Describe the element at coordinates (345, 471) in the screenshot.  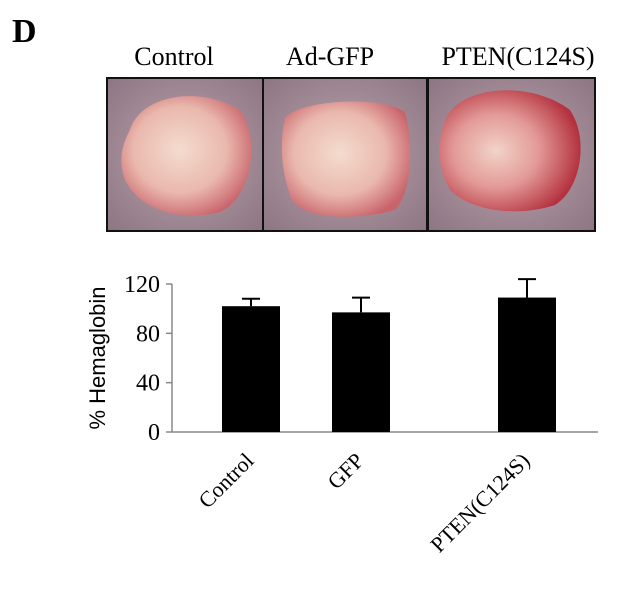
I see `x-tick-label: GFP` at that location.